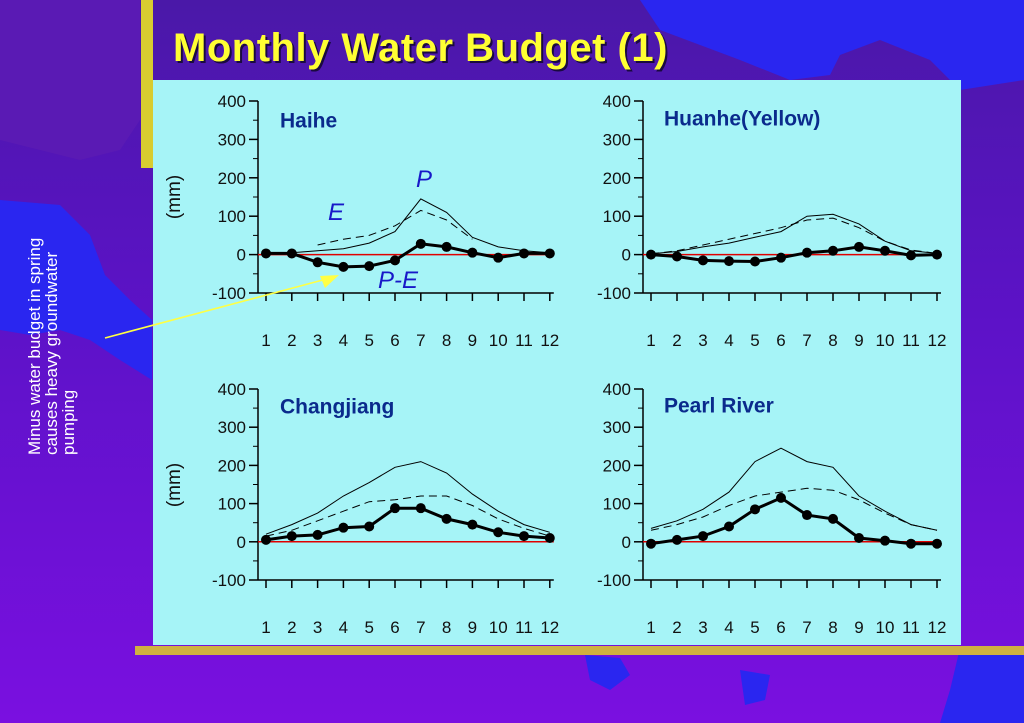  I want to click on y-tick-label: -100, so click(229, 580).